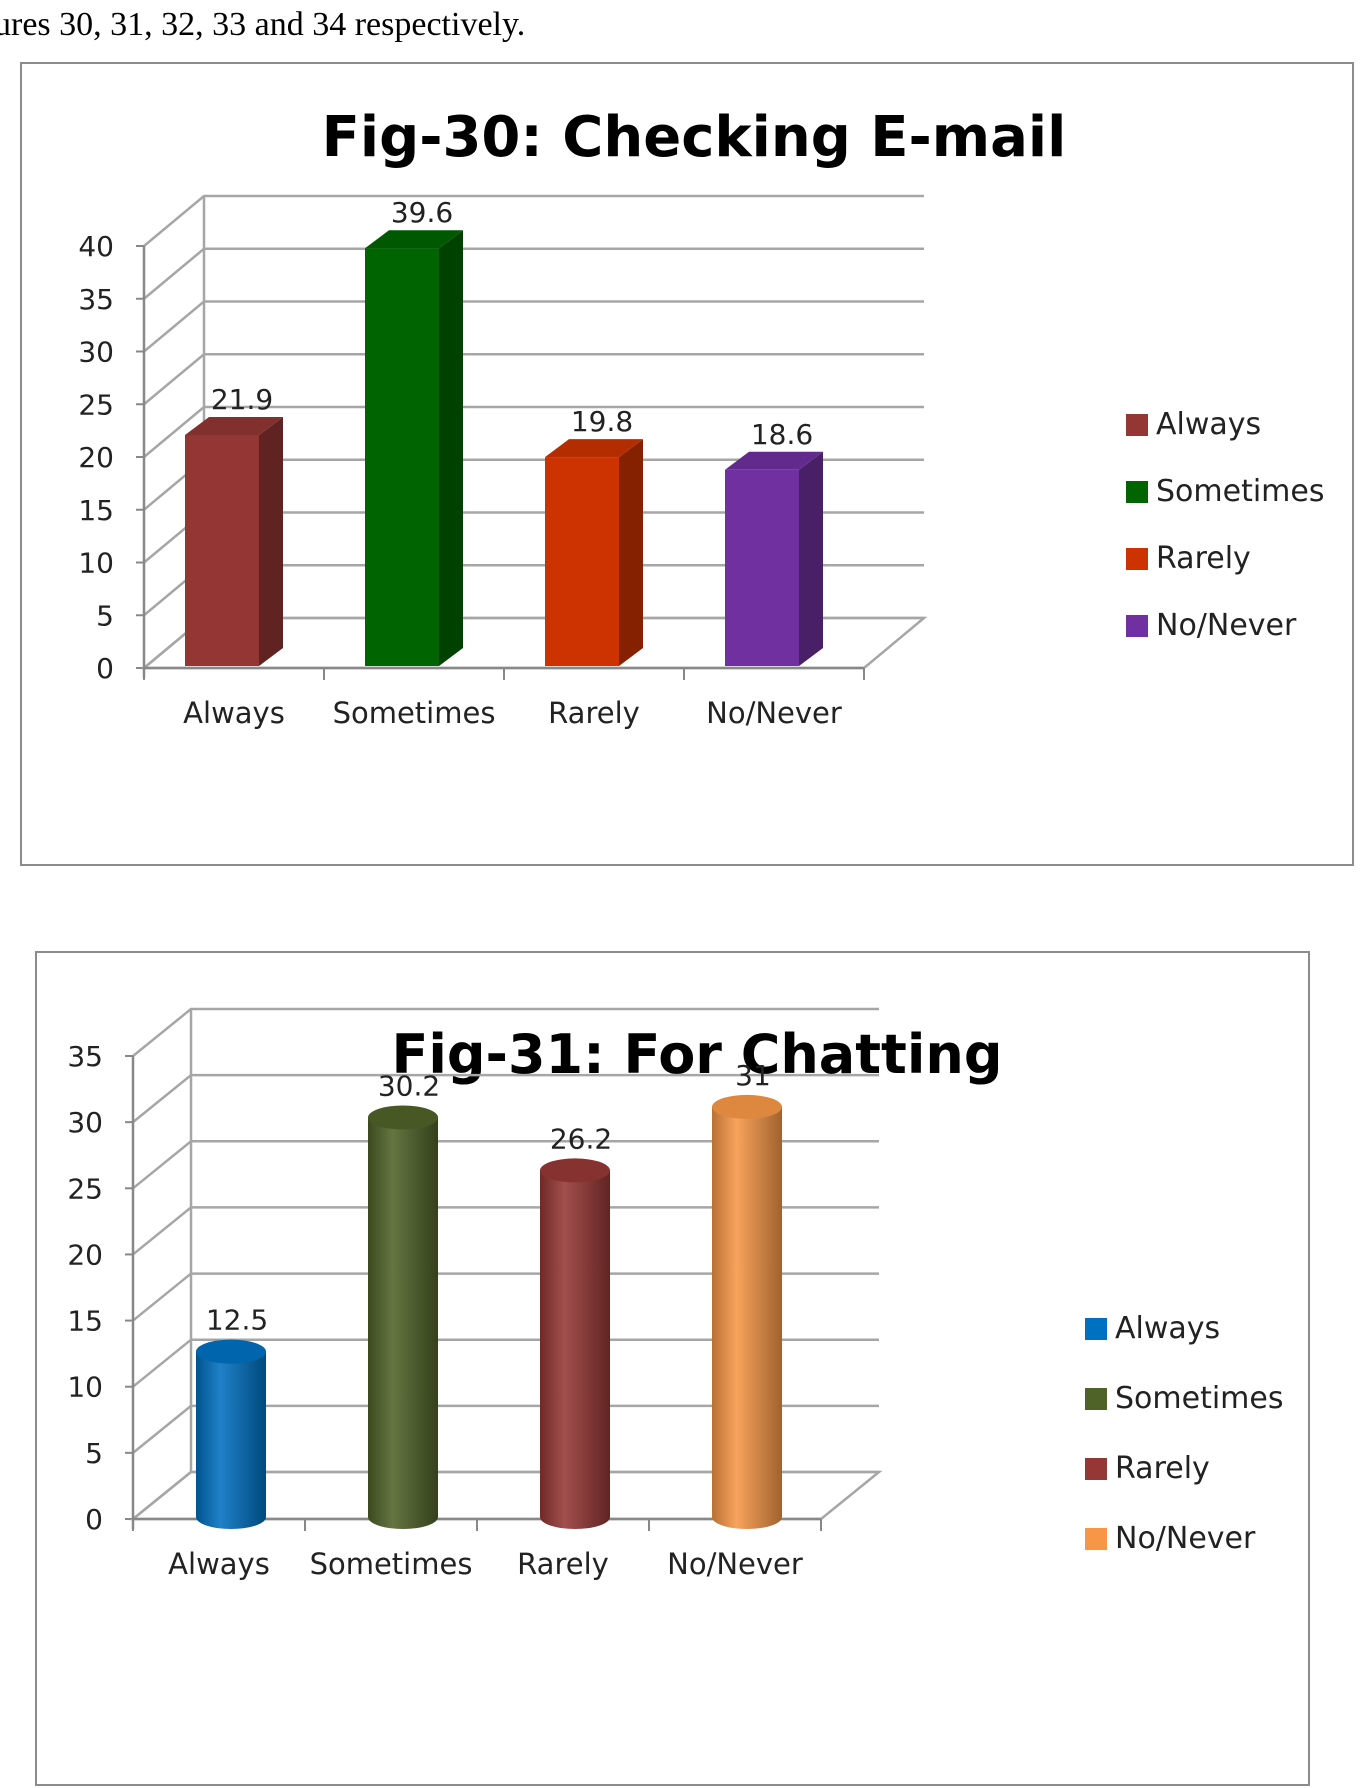 The image size is (1371, 1788). Describe the element at coordinates (774, 713) in the screenshot. I see `fig30-category-label: No/Never` at that location.